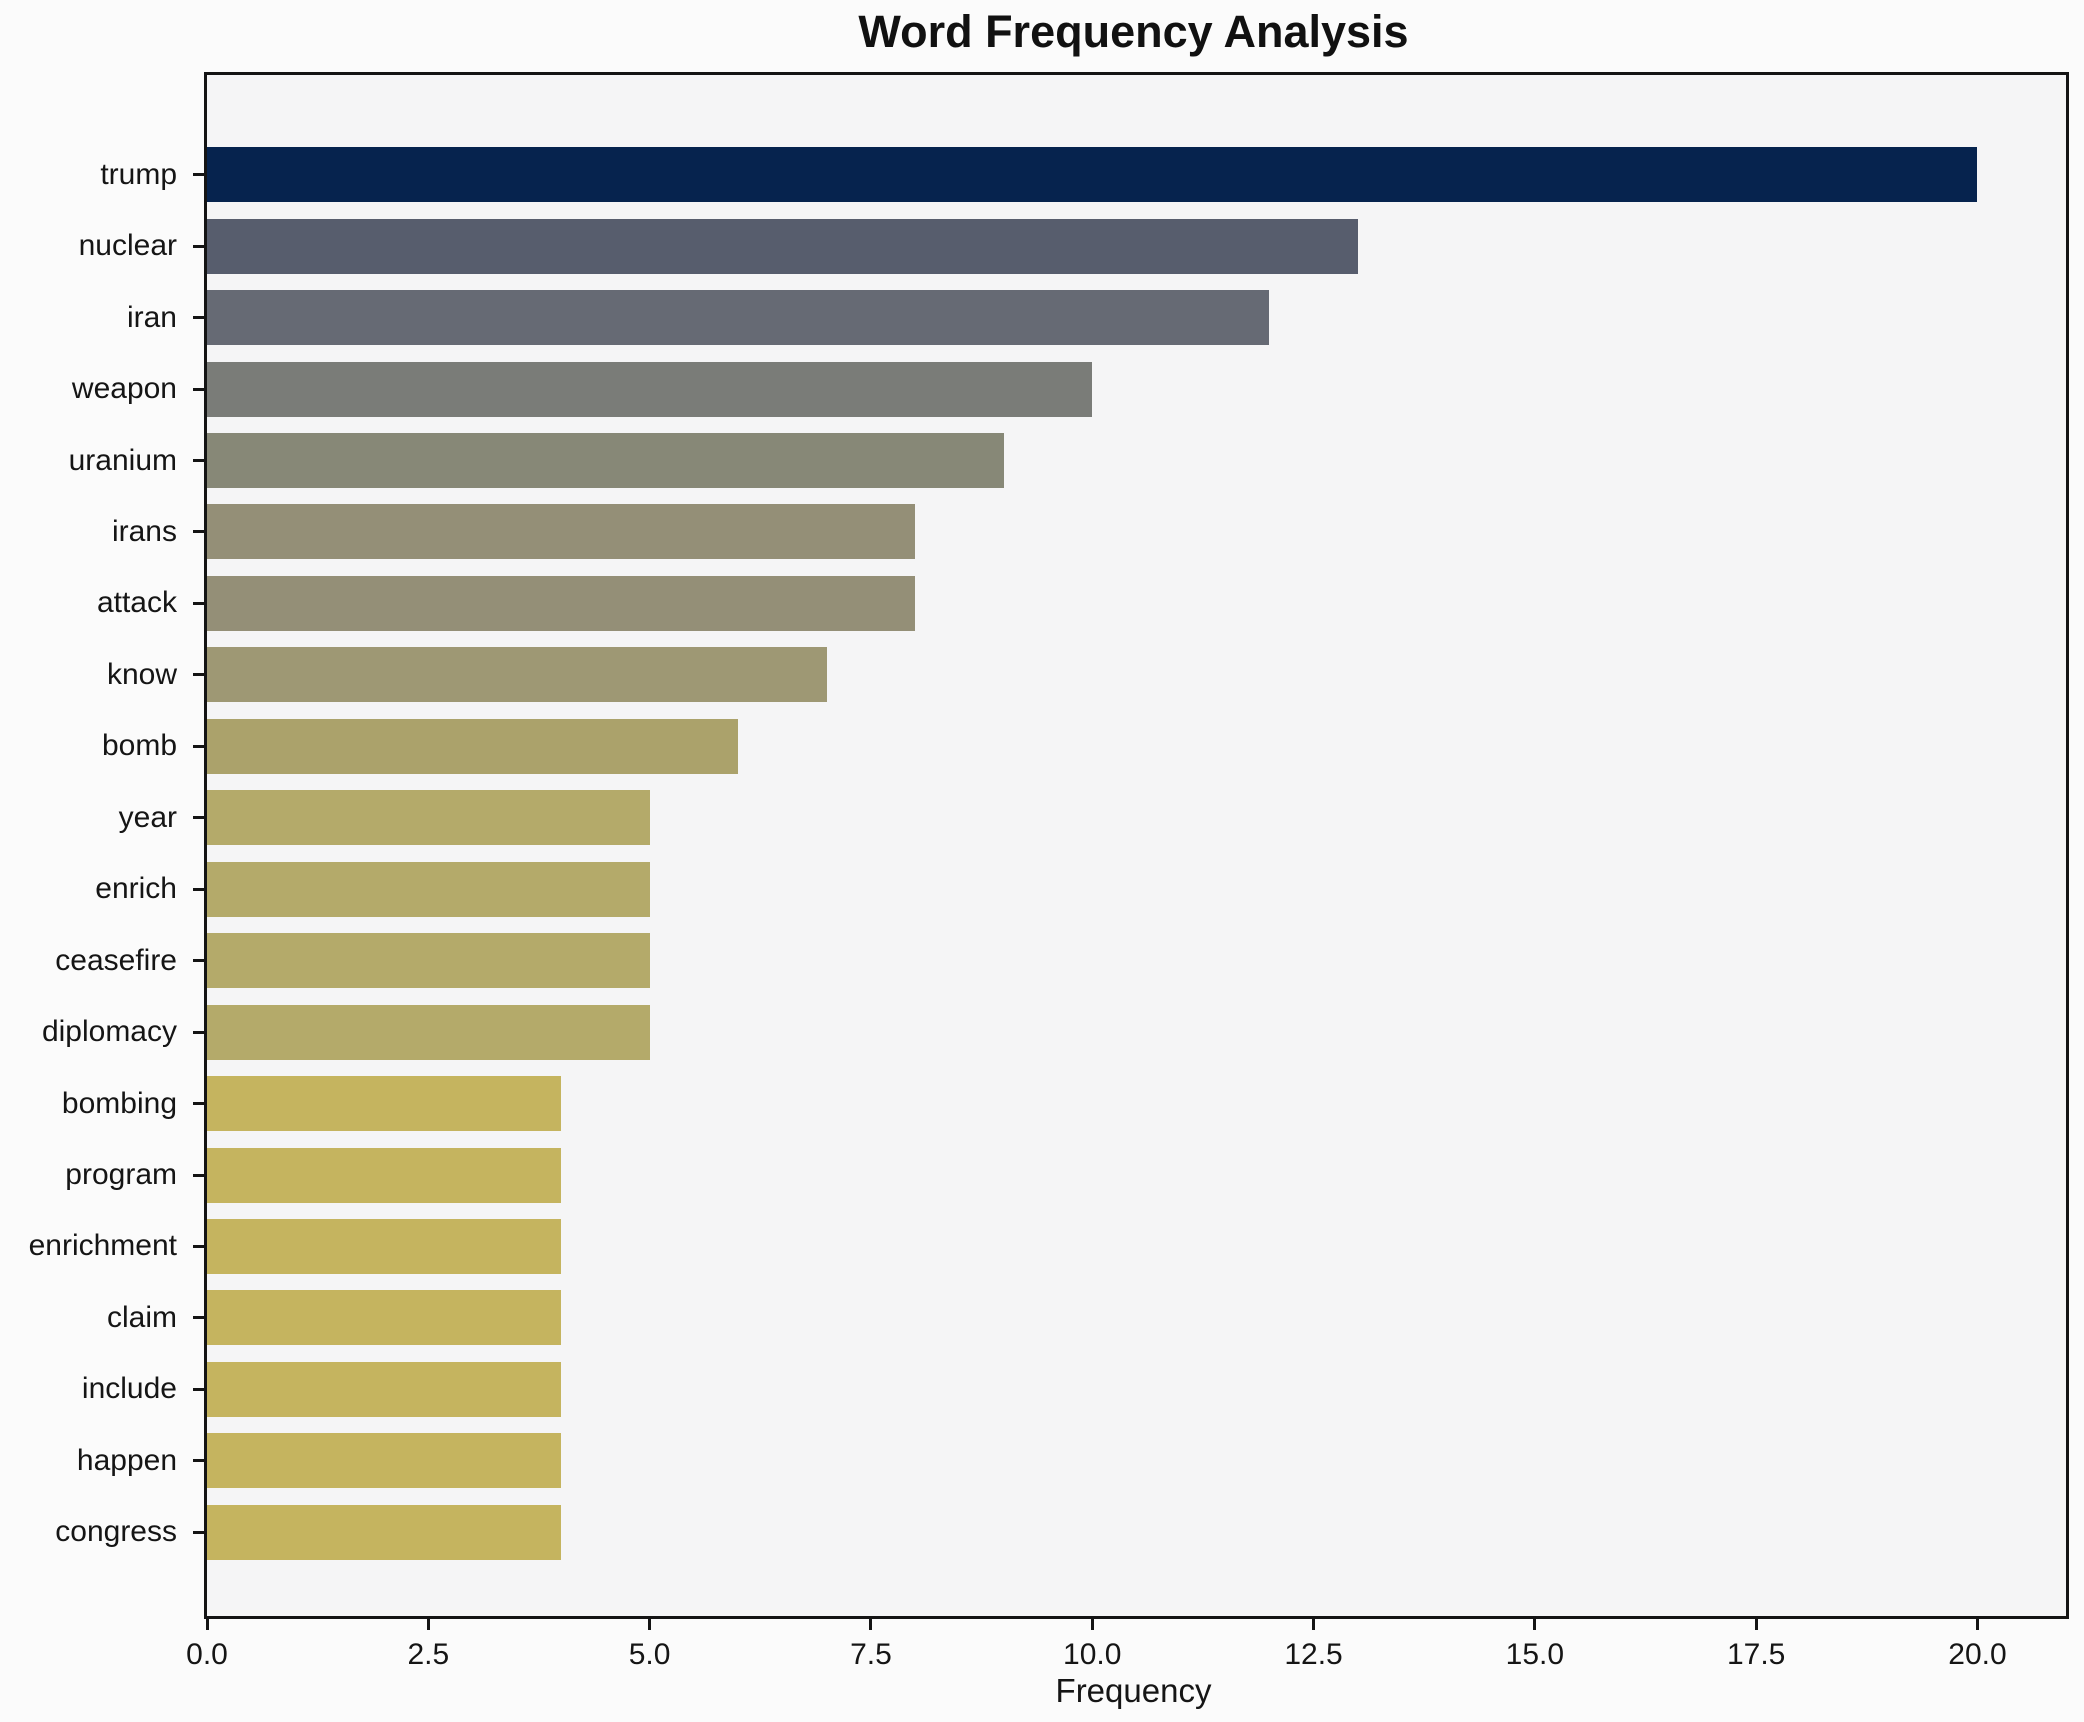 This screenshot has height=1722, width=2084. What do you see at coordinates (116, 1532) in the screenshot?
I see `y-tick-label-congress: congress` at bounding box center [116, 1532].